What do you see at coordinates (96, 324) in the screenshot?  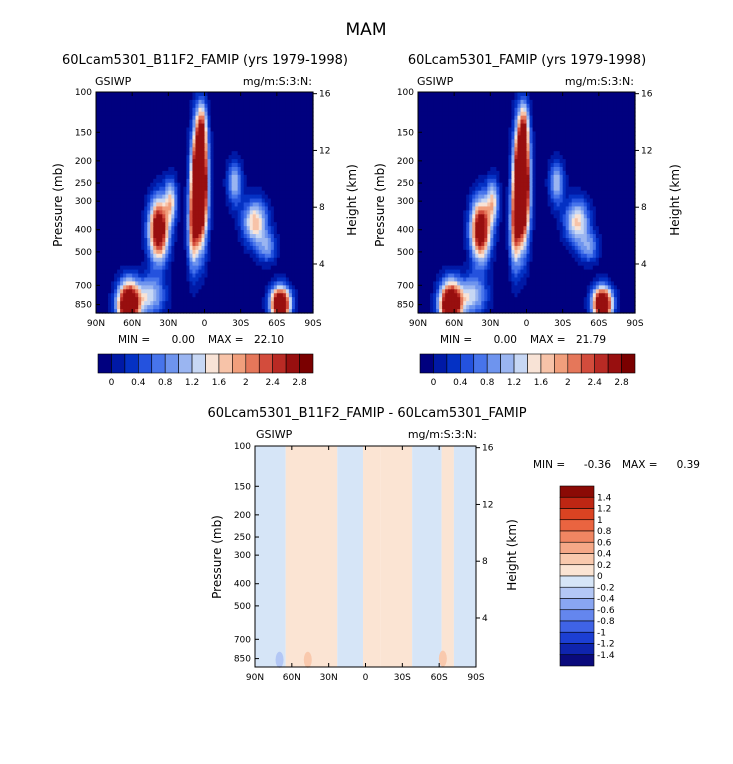 I see `x-tick-label: 90N` at bounding box center [96, 324].